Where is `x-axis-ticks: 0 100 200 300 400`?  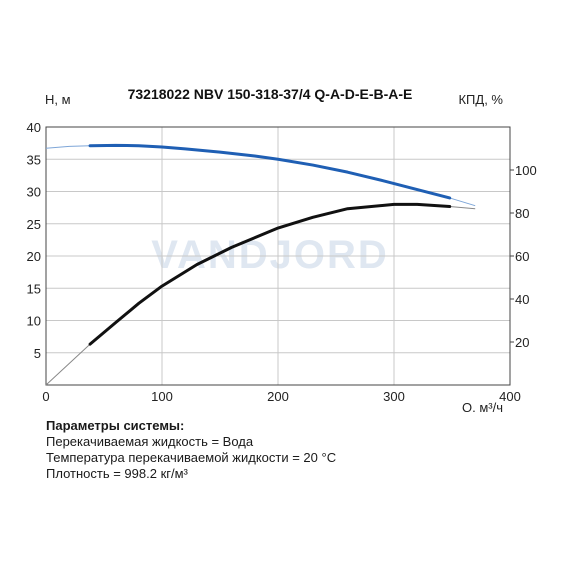
x-axis-ticks: 0 100 200 300 400 is located at coordinates (281, 396).